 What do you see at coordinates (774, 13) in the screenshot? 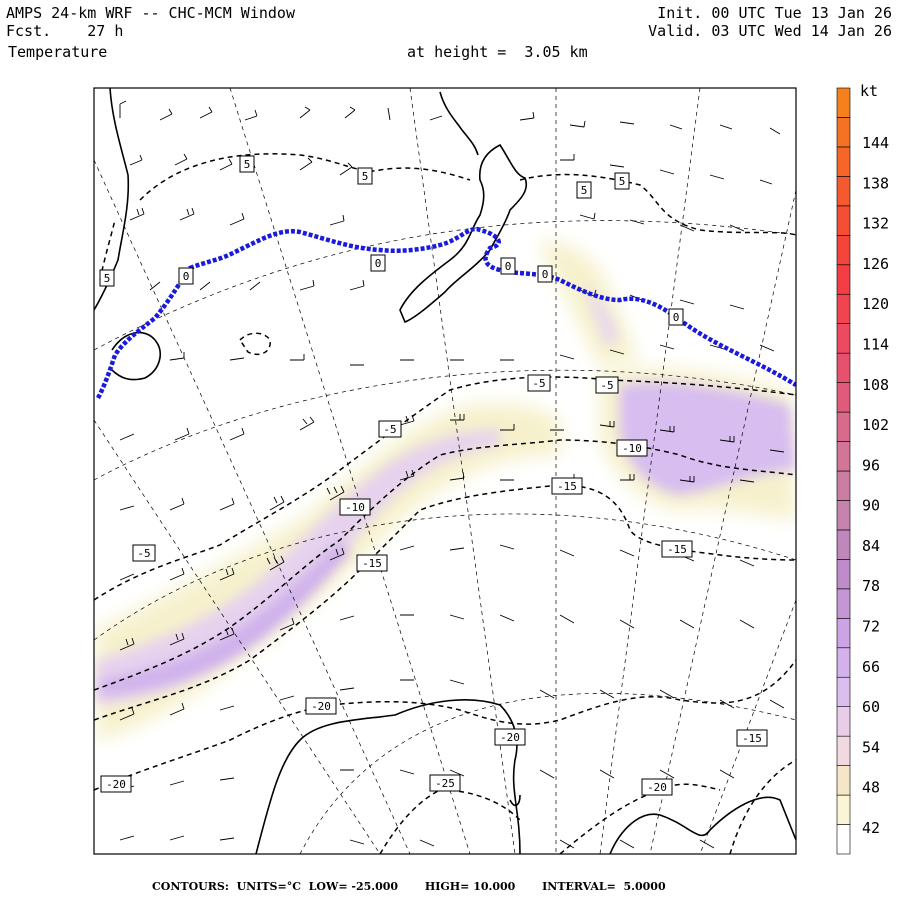
I see `init-time: Init. 00 UTC Tue 13 Jan 26` at bounding box center [774, 13].